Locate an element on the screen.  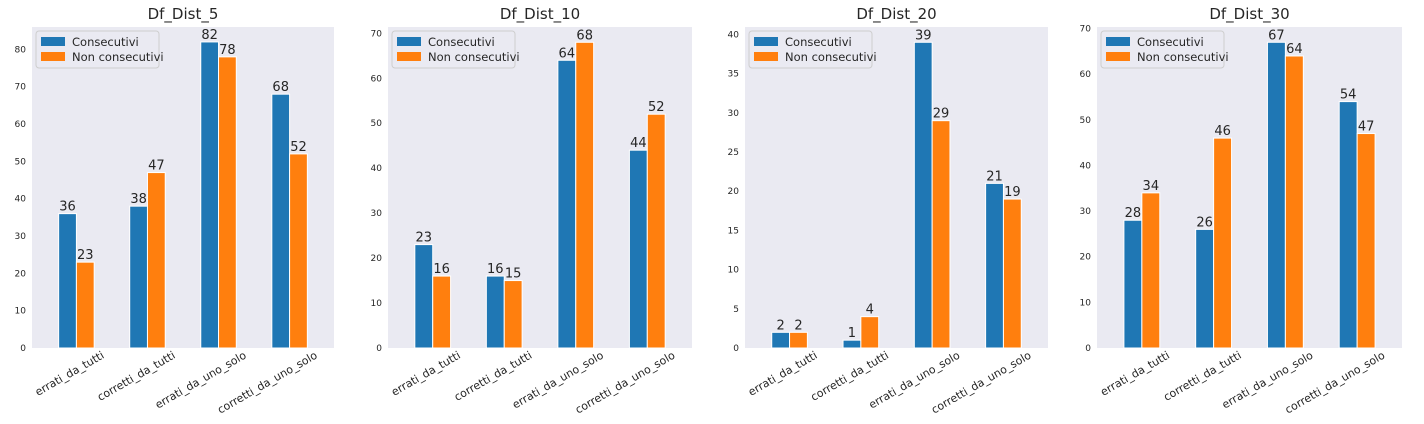
data-label: 21 is located at coordinates (994, 176).